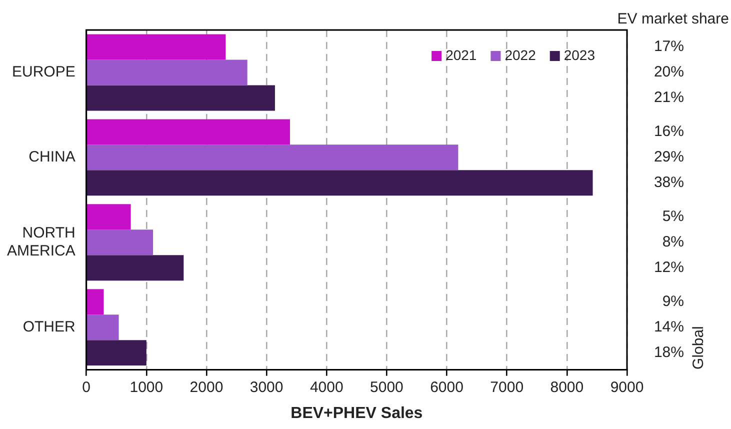 The height and width of the screenshot is (429, 731). Describe the element at coordinates (669, 352) in the screenshot. I see `text: 18%` at that location.